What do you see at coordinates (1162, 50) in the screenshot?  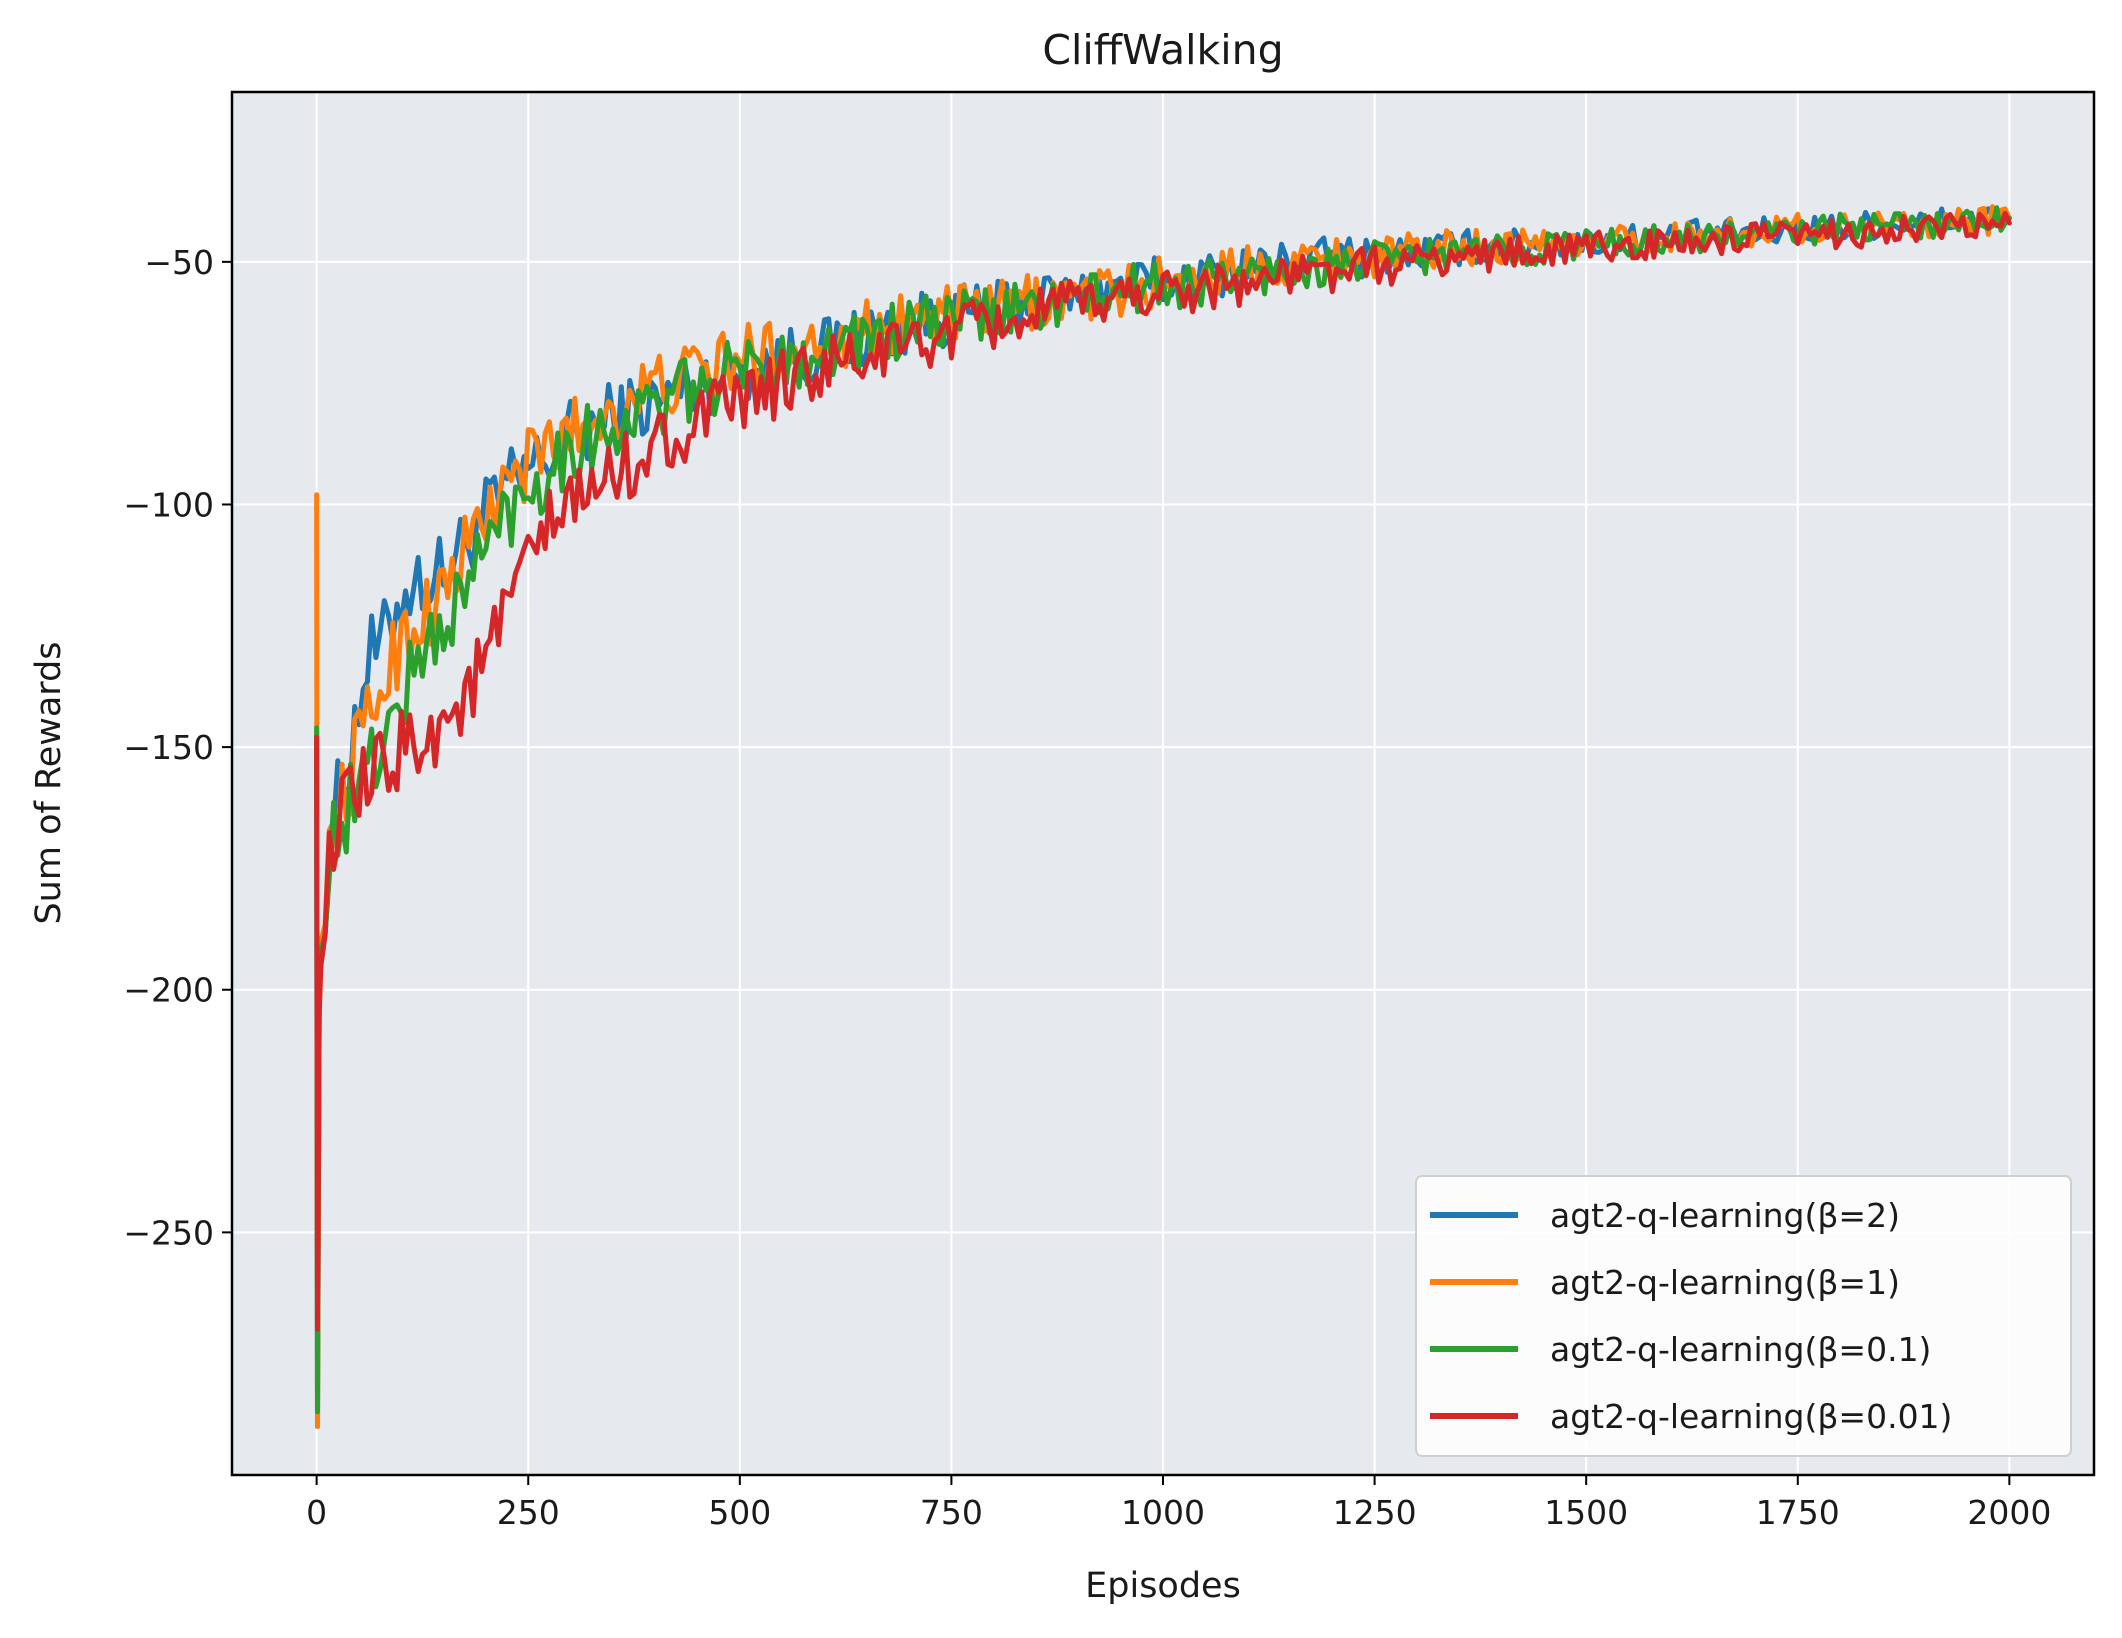 I see `chart-title: CliffWalking` at bounding box center [1162, 50].